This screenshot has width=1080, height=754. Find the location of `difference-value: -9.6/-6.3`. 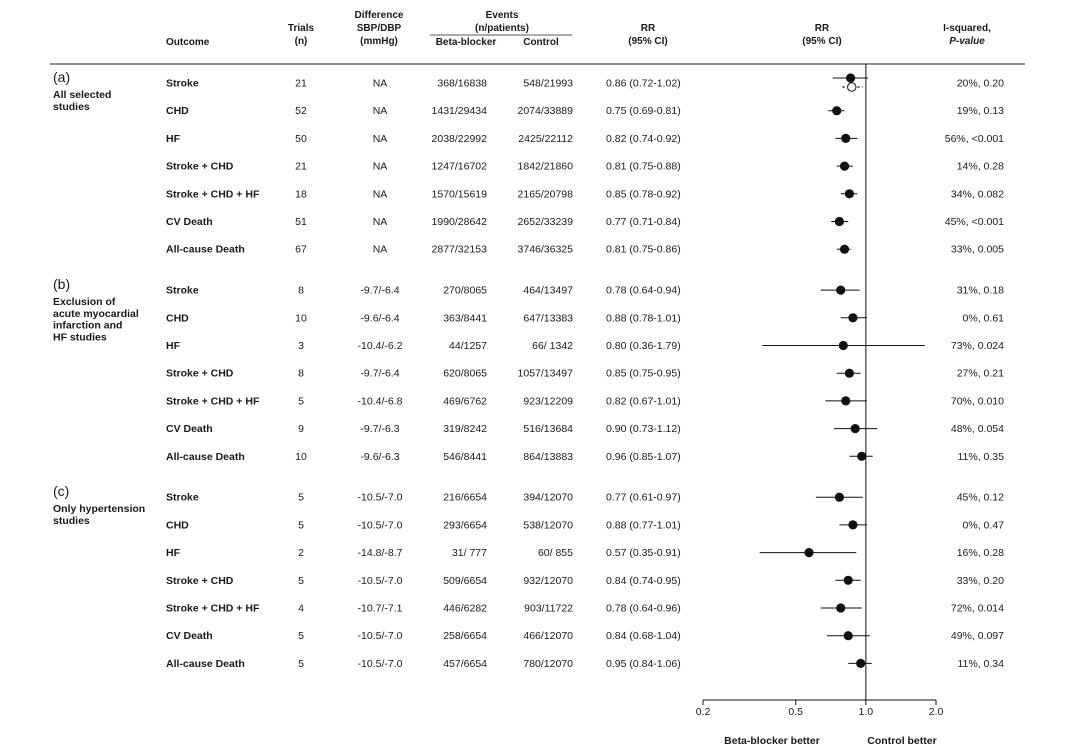

difference-value: -9.6/-6.3 is located at coordinates (379, 457).